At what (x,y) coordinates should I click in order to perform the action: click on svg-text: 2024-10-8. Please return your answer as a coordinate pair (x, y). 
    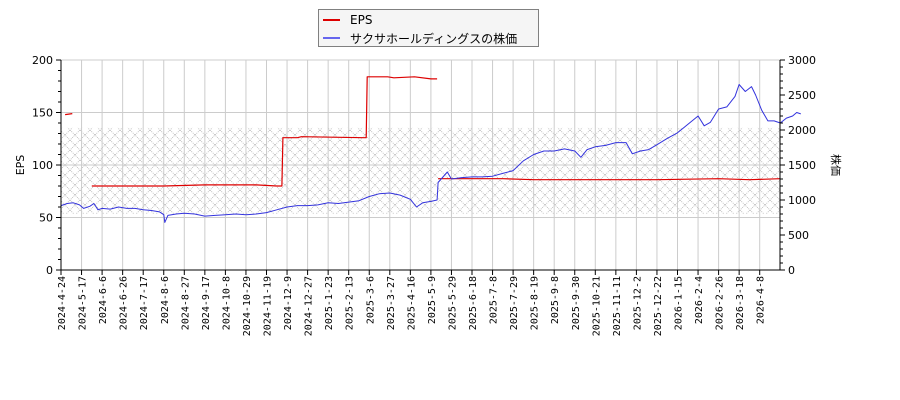
    Looking at the image, I should click on (226, 303).